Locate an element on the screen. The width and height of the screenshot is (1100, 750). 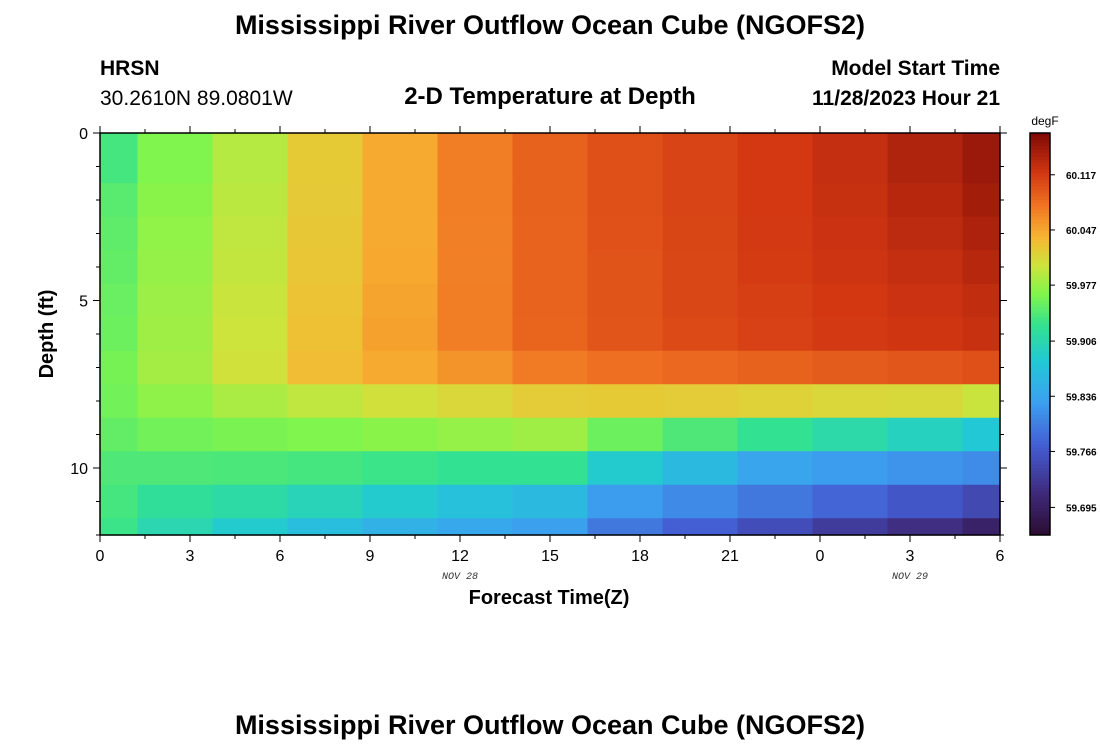
colorbar-label: 59.695 is located at coordinates (1081, 508).